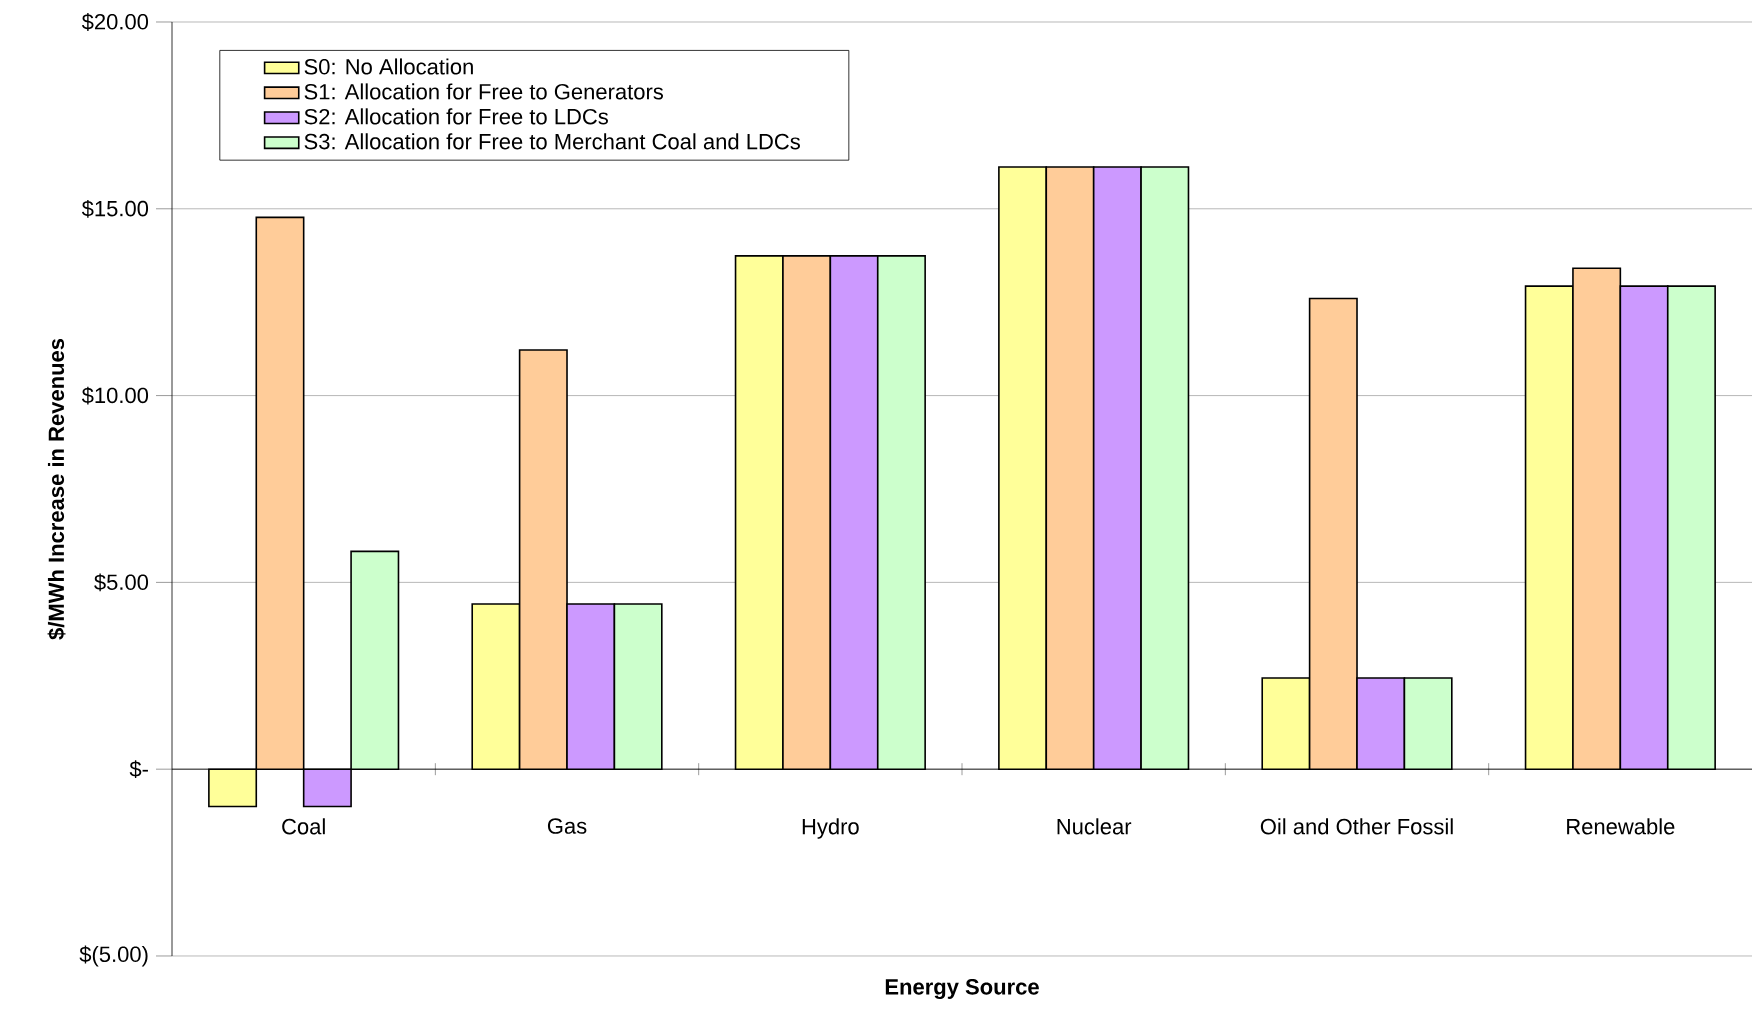  Describe the element at coordinates (962, 989) in the screenshot. I see `x-axis-title: Energy Source` at that location.